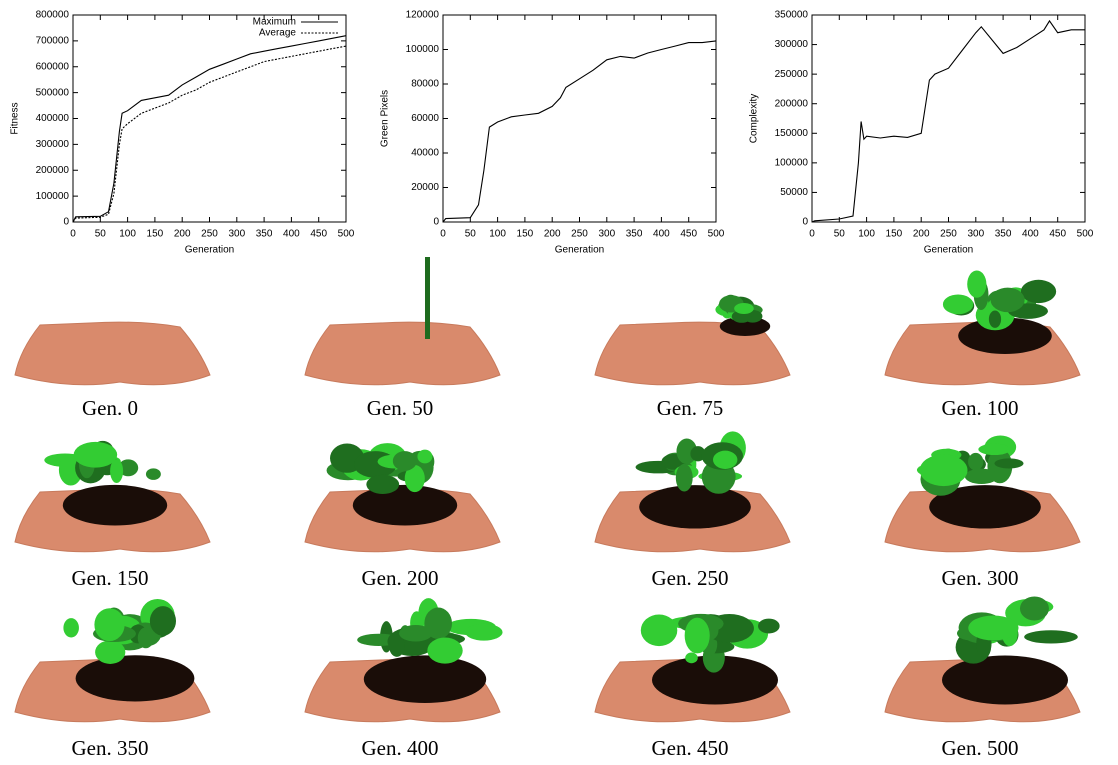 The image size is (1118, 765). Describe the element at coordinates (690, 748) in the screenshot. I see `panel-caption: Gen. 450` at that location.